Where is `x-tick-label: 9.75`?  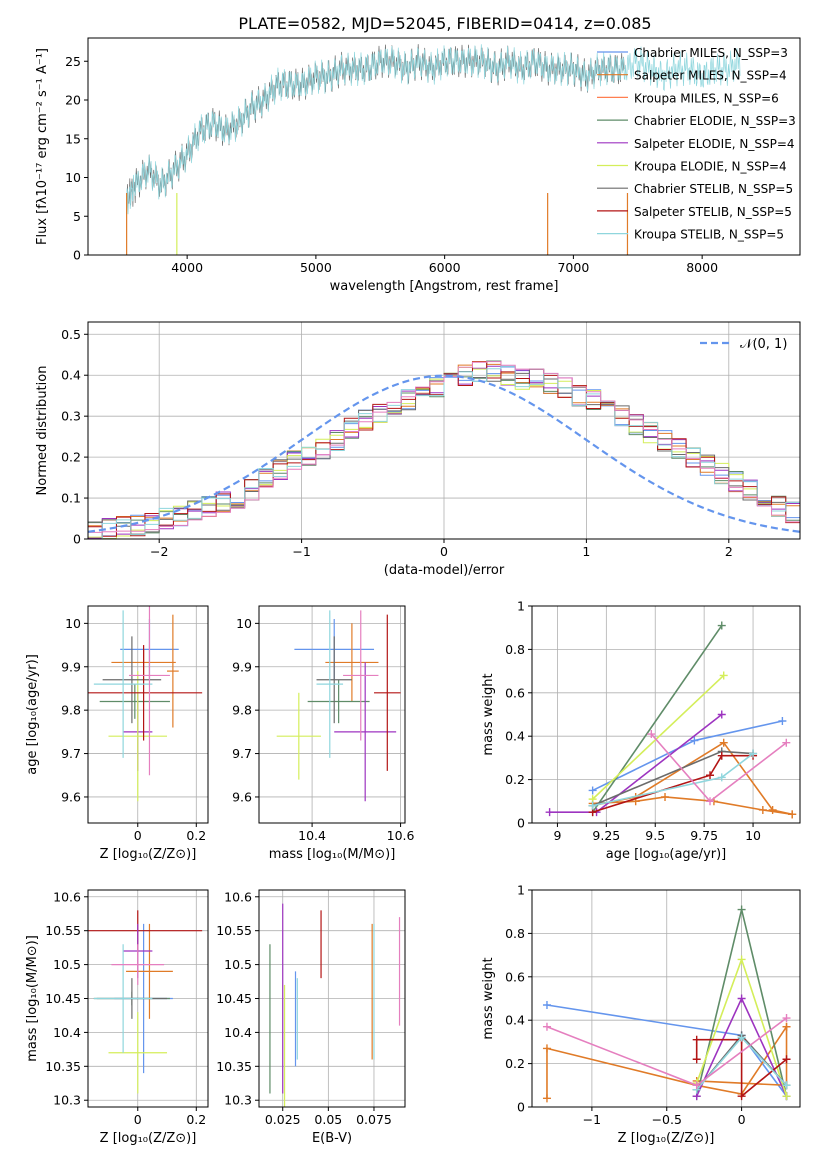 x-tick-label: 9.75 is located at coordinates (704, 835).